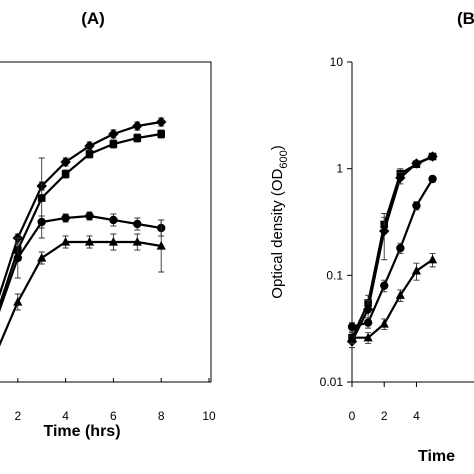 This screenshot has width=474, height=474. I want to click on panel-a-label: (A), so click(93, 18).